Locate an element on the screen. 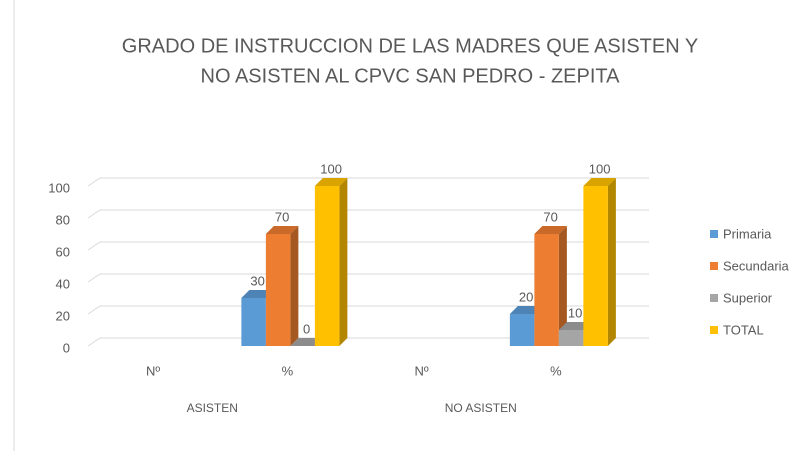  chart-title: NO ASISTEN AL CPVC SAN PEDRO - ZEPITA is located at coordinates (411, 76).